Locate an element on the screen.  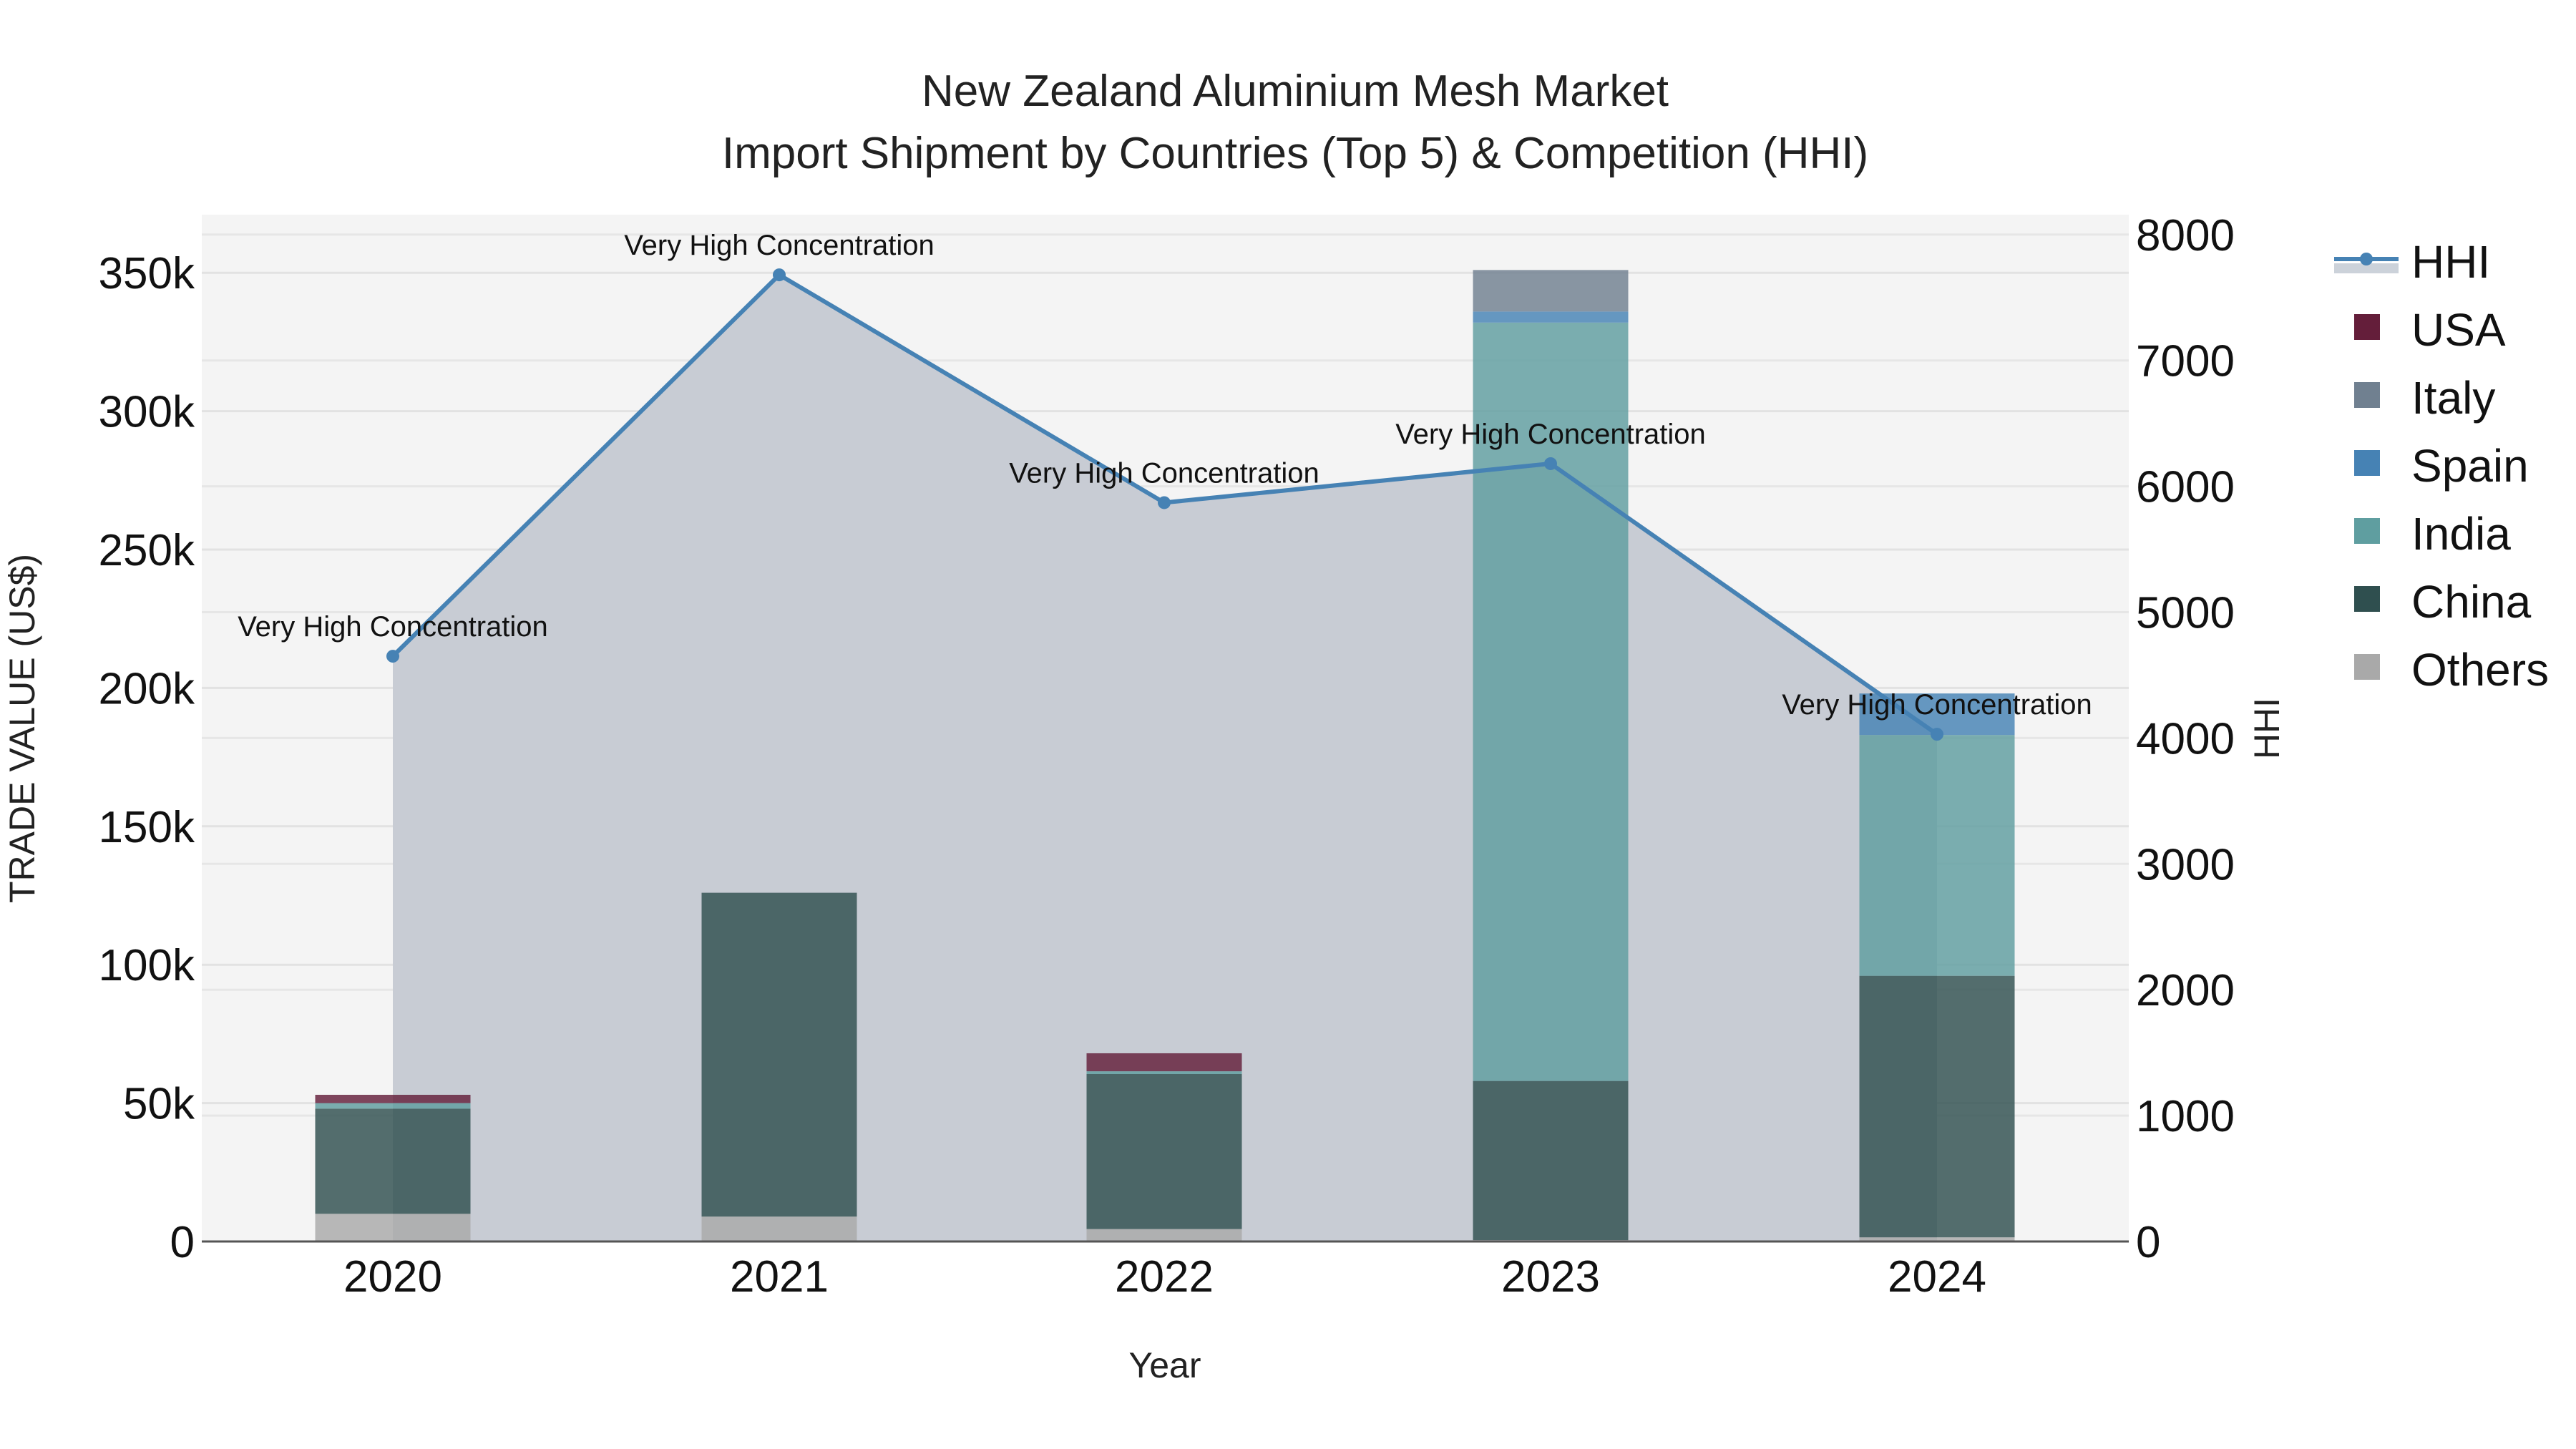
y2-tick-label: 1000 is located at coordinates (2185, 1116).